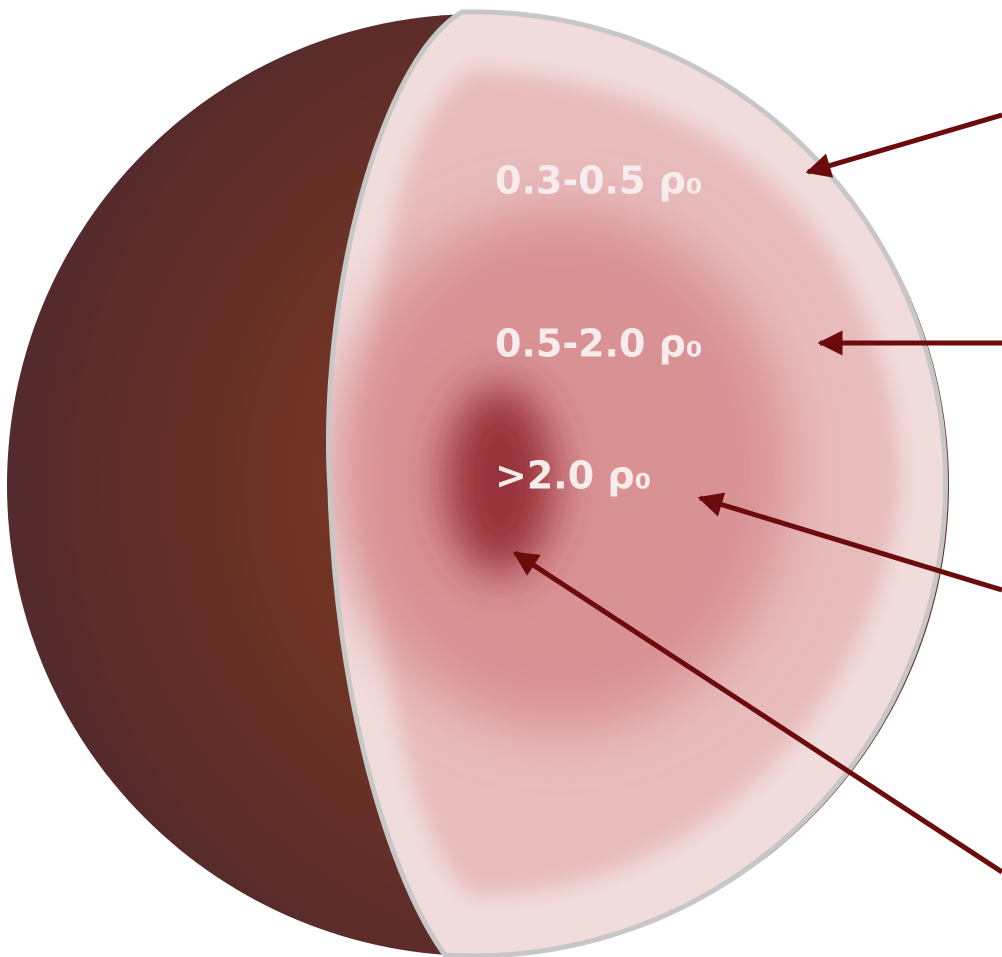 The width and height of the screenshot is (1002, 957). I want to click on density-label: 0.5-2.0 ρ₀, so click(598, 344).